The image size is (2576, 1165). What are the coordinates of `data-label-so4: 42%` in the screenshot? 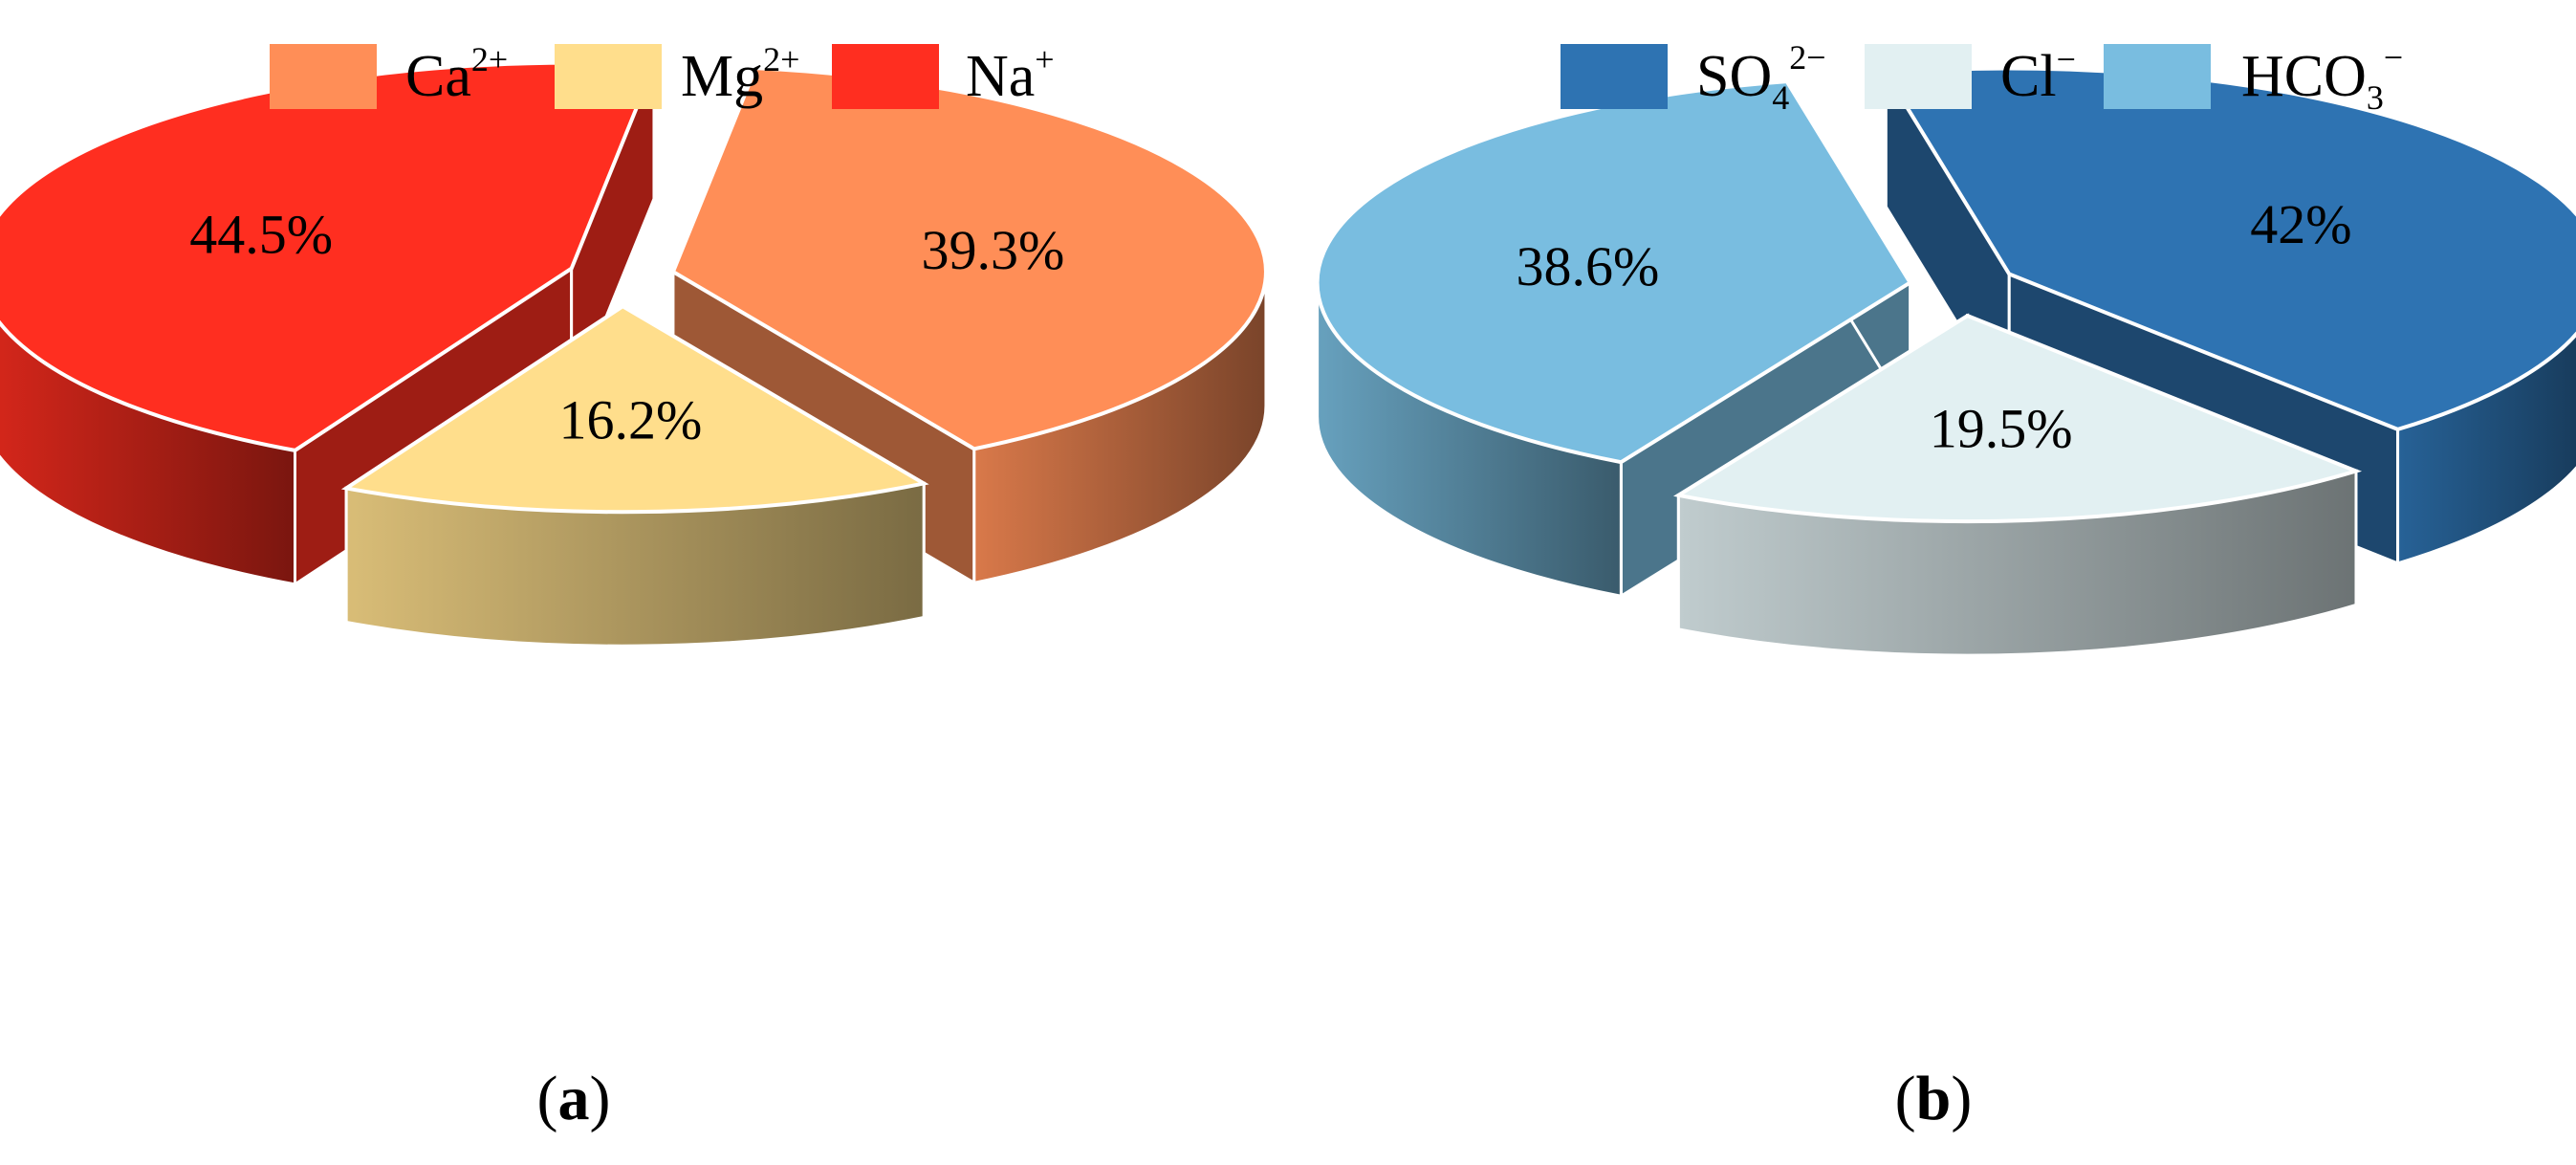 It's located at (2300, 224).